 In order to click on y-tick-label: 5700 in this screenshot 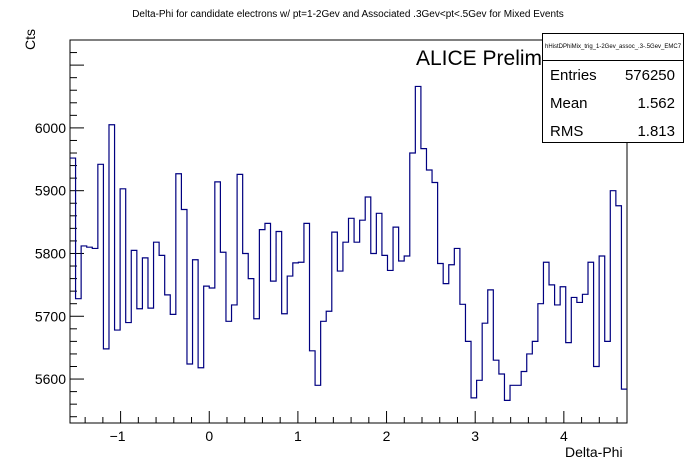, I will do `click(50, 316)`.